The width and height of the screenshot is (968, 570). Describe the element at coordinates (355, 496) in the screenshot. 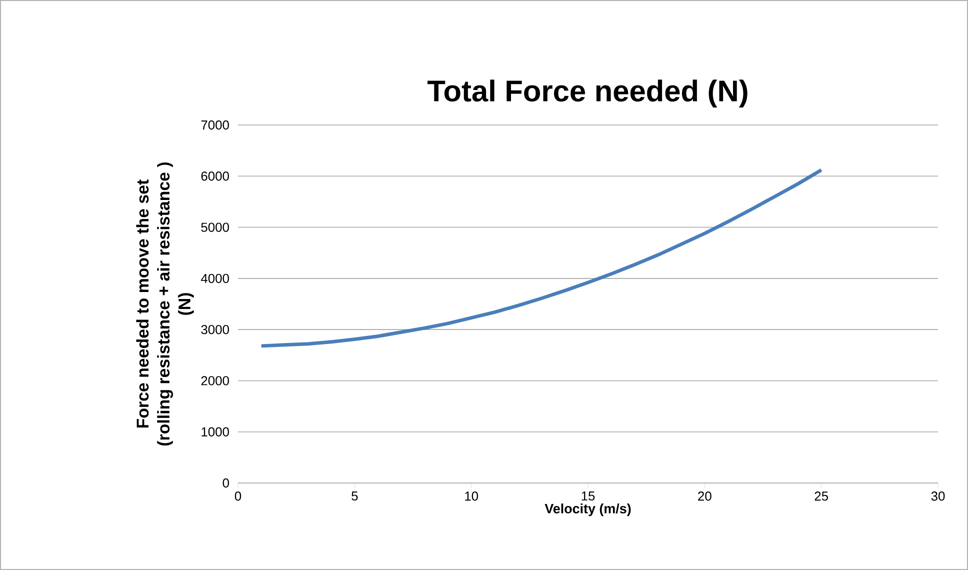

I see `x-tick-label: 5` at that location.